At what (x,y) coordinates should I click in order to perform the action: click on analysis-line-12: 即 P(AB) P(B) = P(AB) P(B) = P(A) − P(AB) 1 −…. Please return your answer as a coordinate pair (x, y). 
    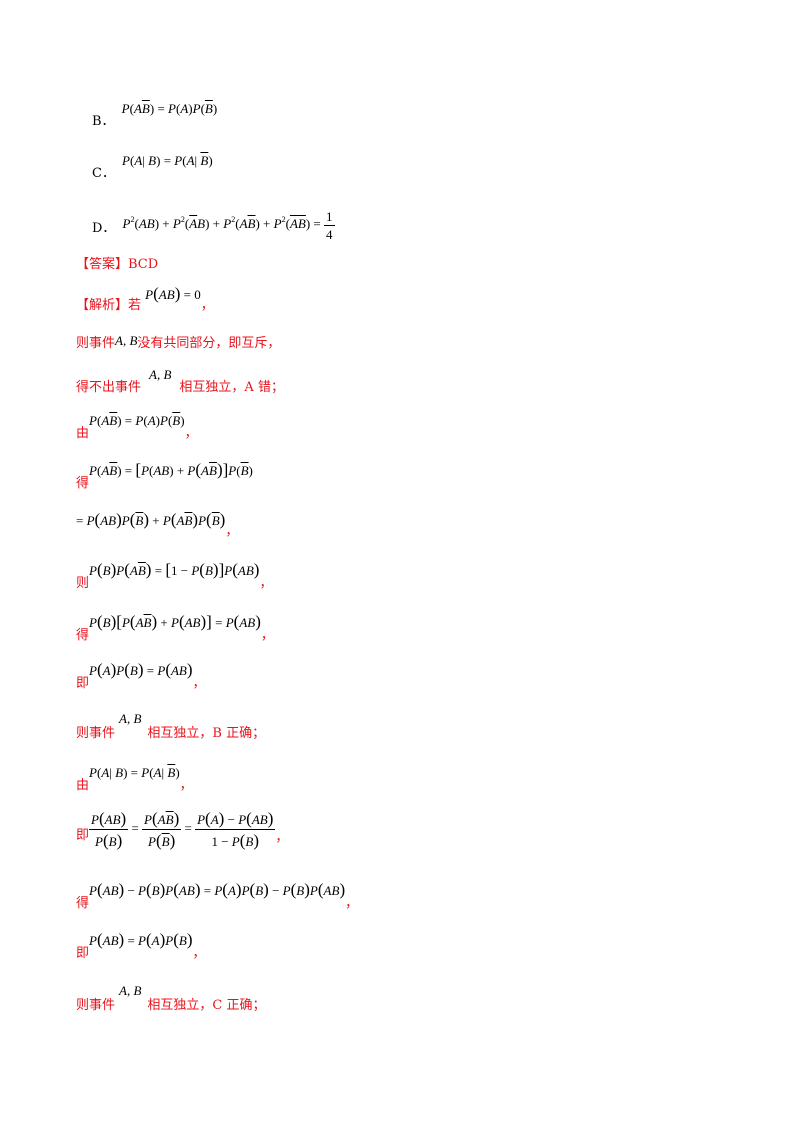
    Looking at the image, I should click on (182, 829).